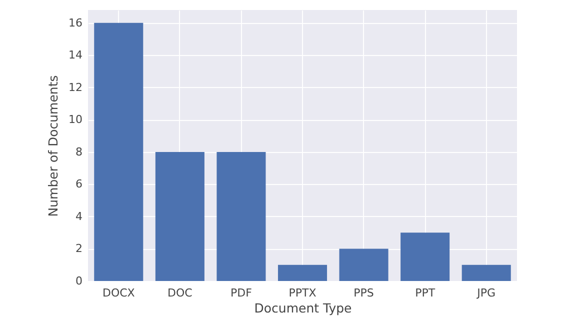  What do you see at coordinates (79, 281) in the screenshot?
I see `y-tick-label: 0` at bounding box center [79, 281].